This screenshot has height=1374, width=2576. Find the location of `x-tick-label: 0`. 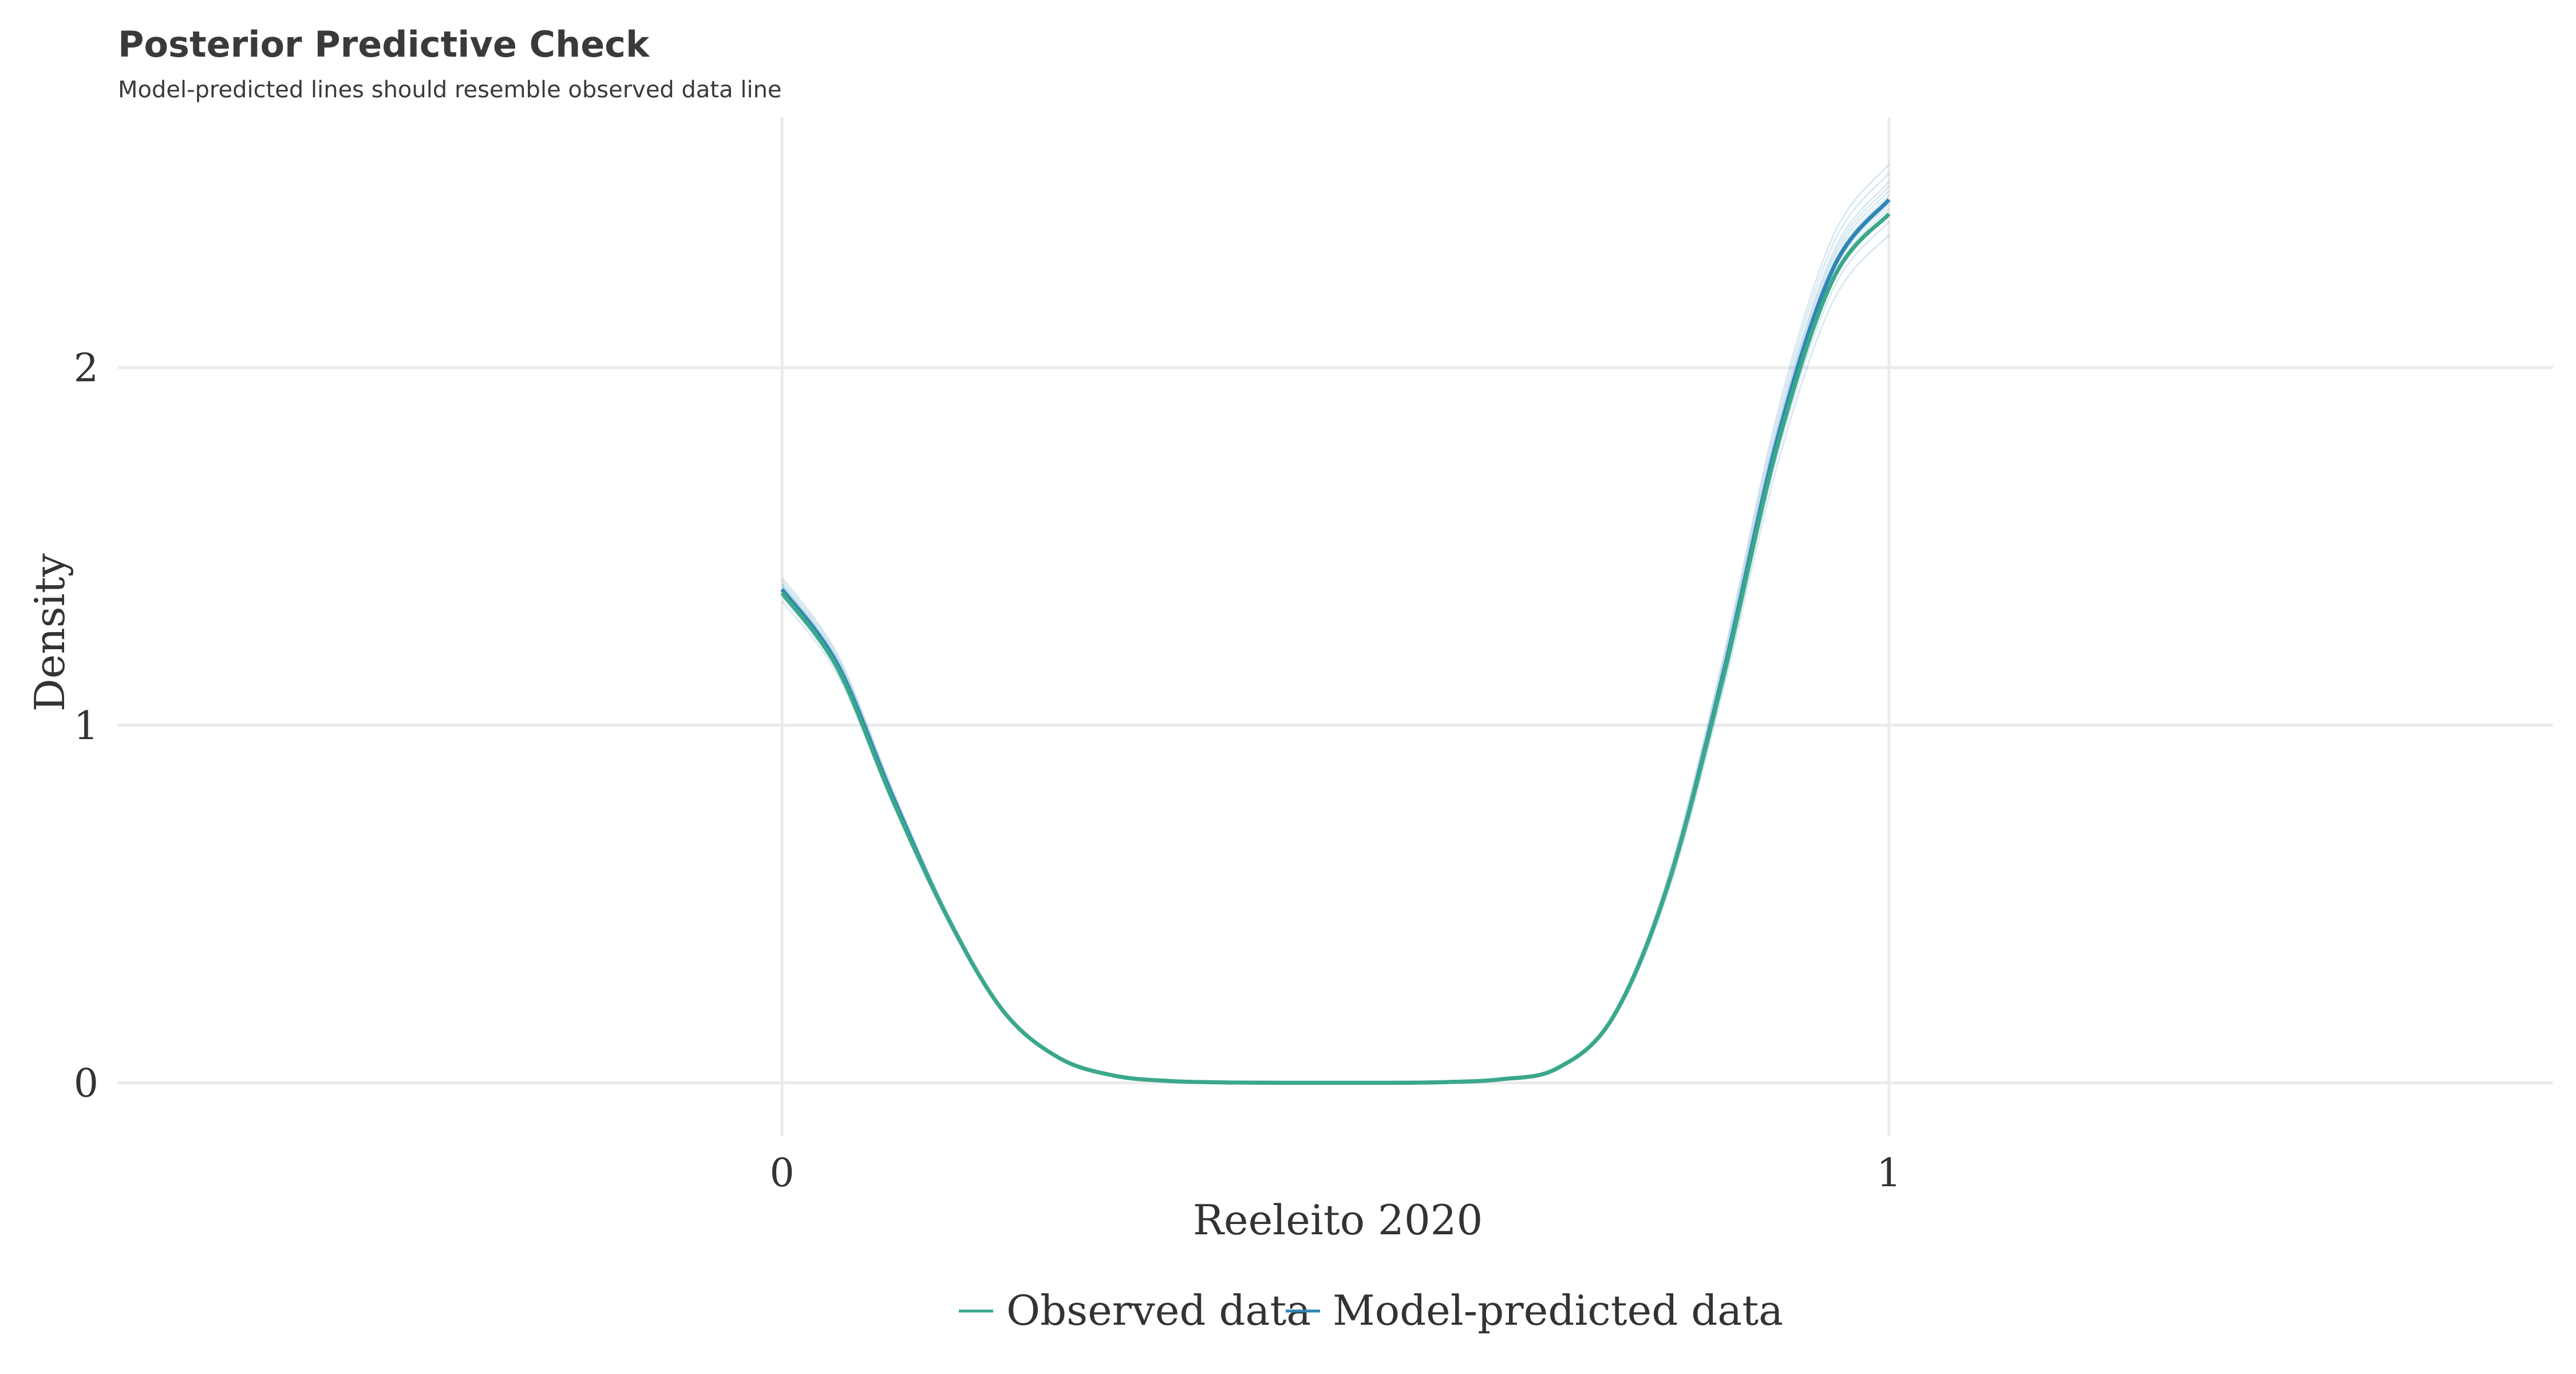

x-tick-label: 0 is located at coordinates (782, 1173).